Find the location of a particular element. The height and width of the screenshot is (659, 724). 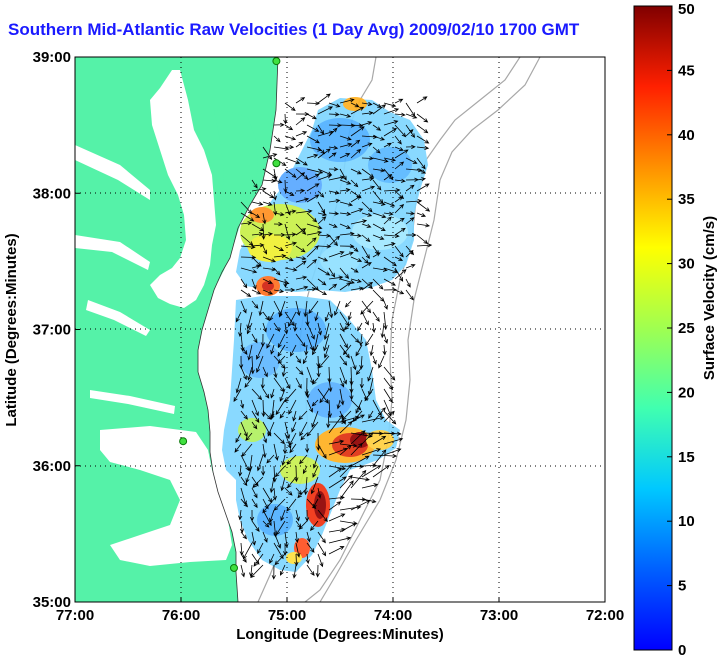

colorbar-tick-label: 40 is located at coordinates (686, 135).